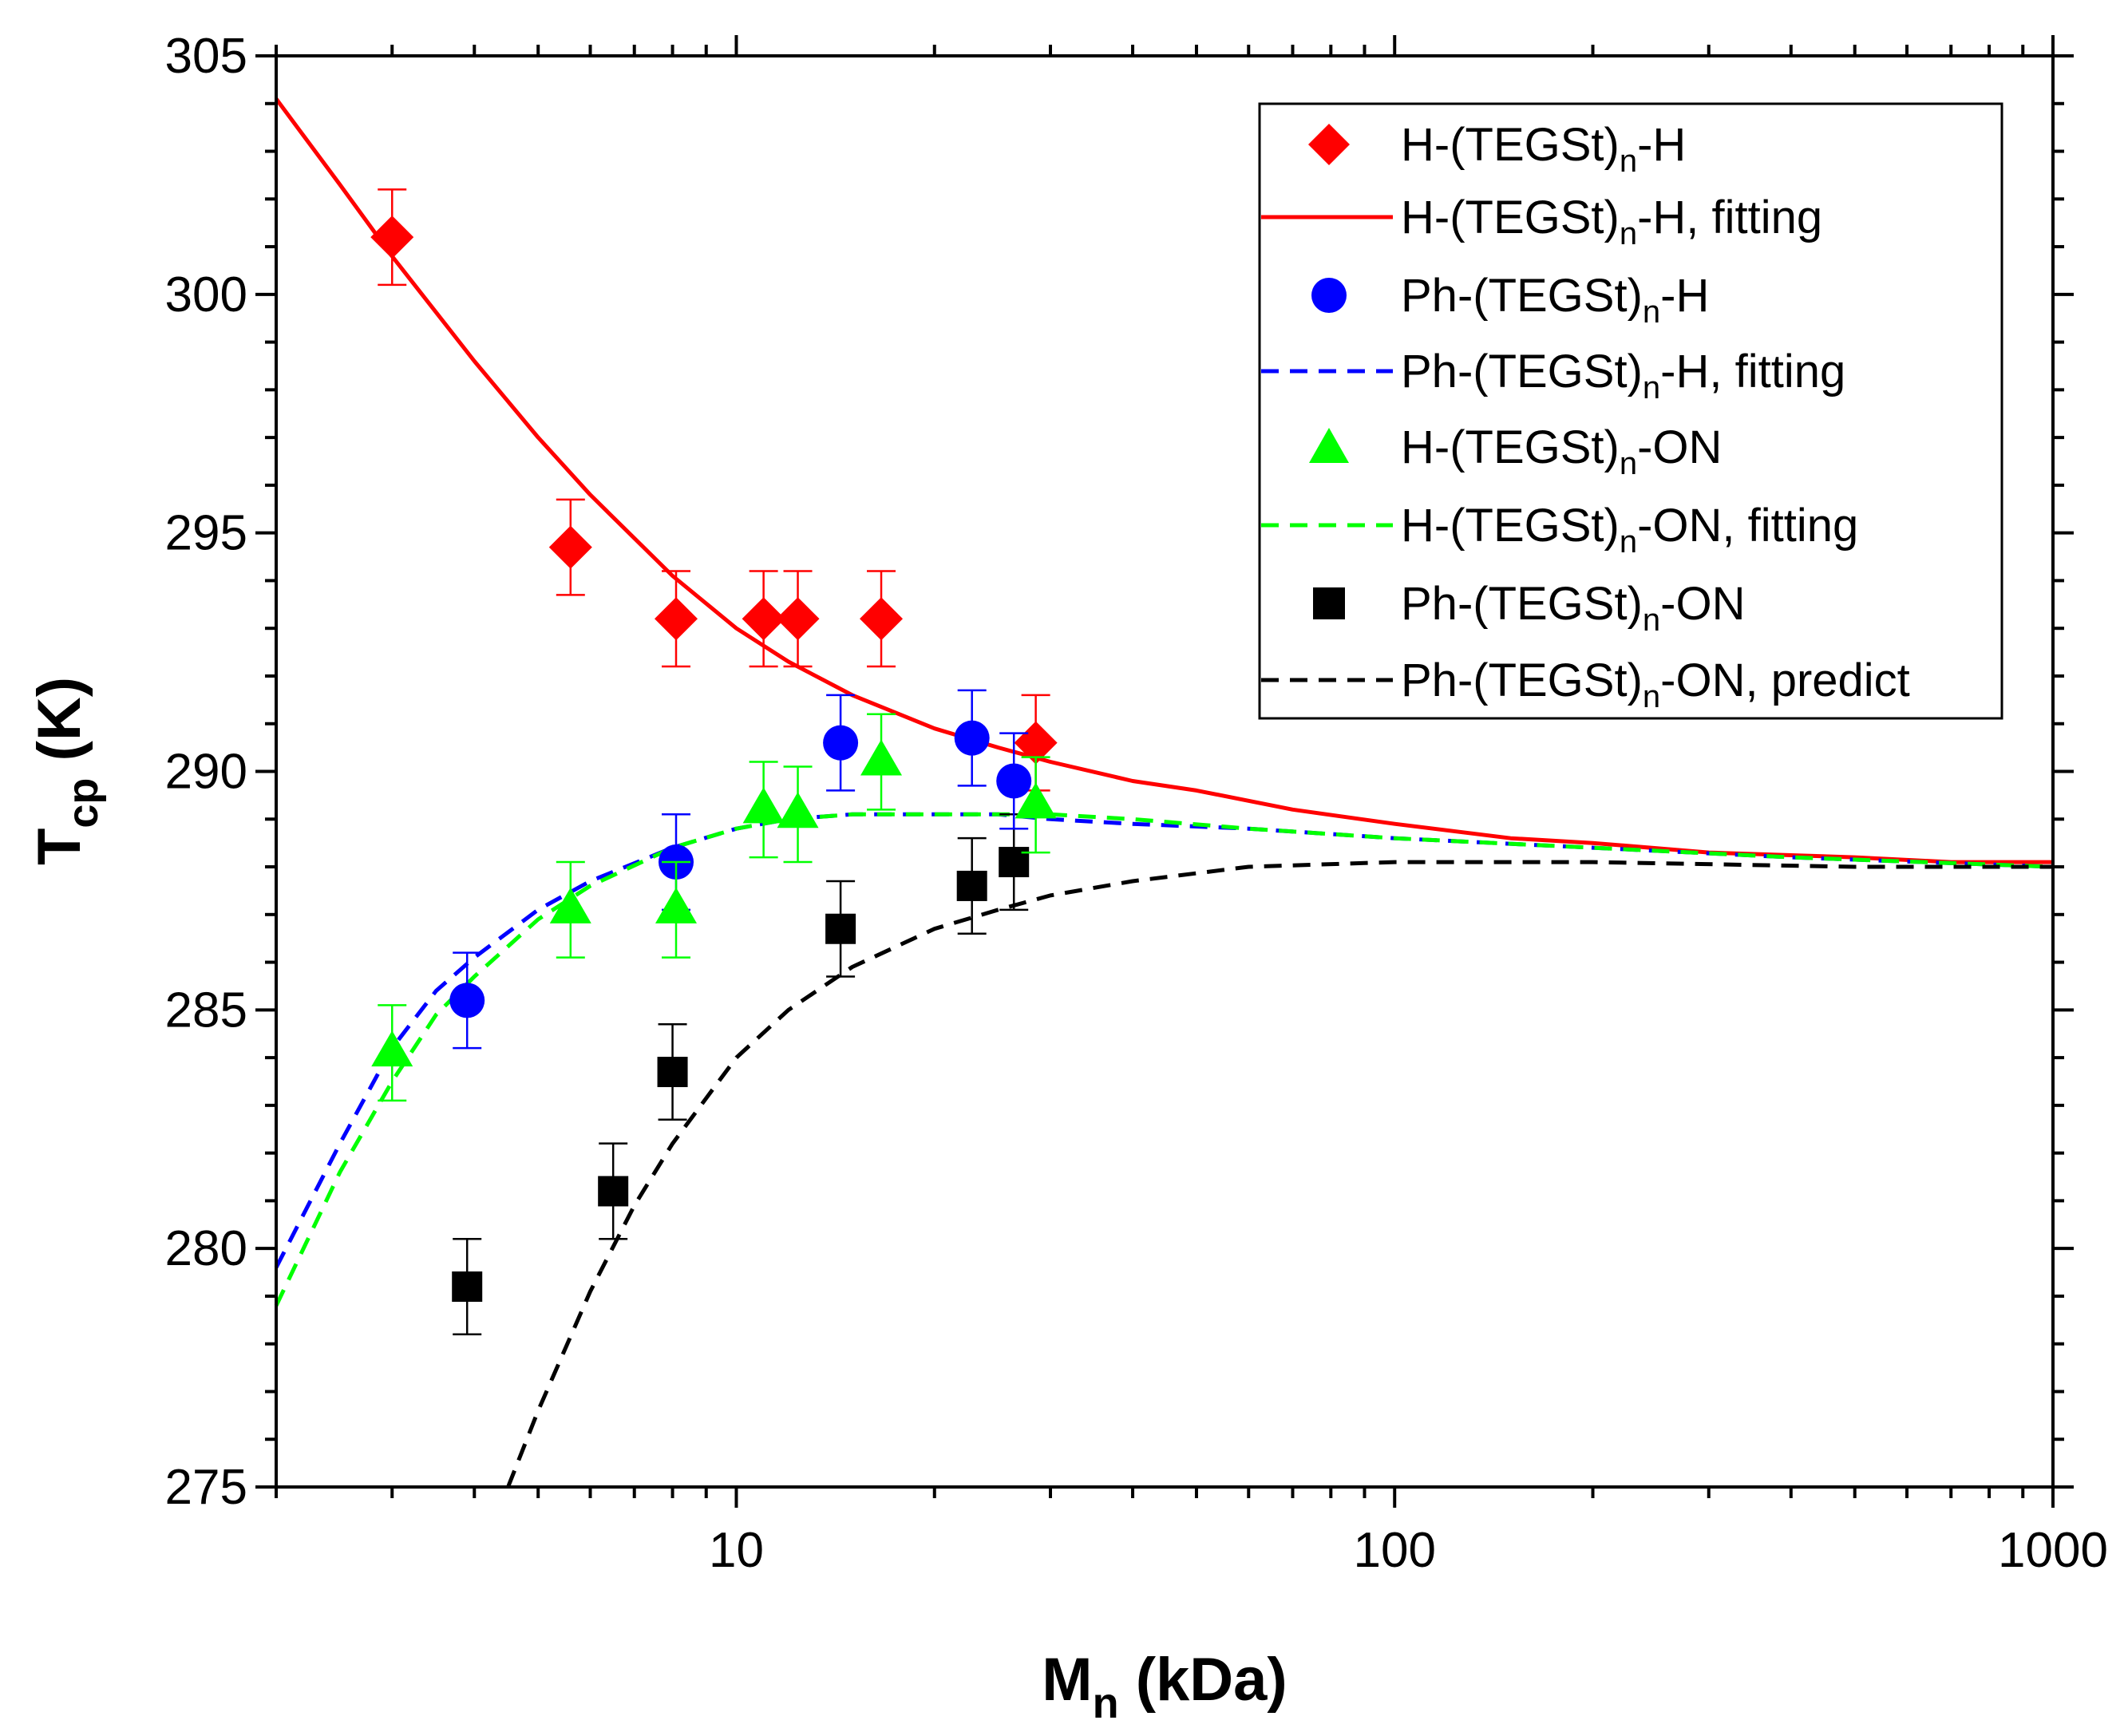 This screenshot has width=2128, height=1736. I want to click on legend-entry-h-h: H-(TEGSt)n-H, so click(1497, 149).